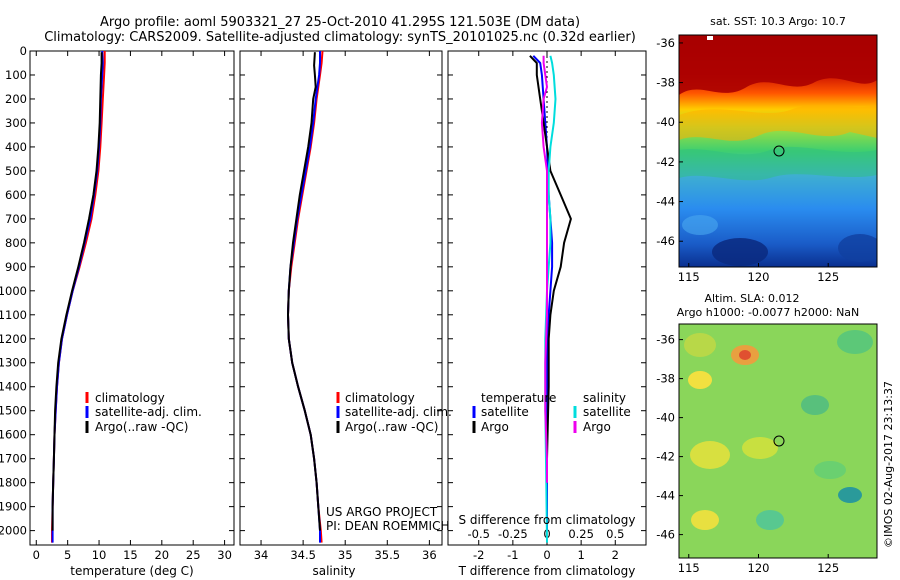  What do you see at coordinates (13, 387) in the screenshot?
I see `depth-tick-label: 1400` at bounding box center [13, 387].